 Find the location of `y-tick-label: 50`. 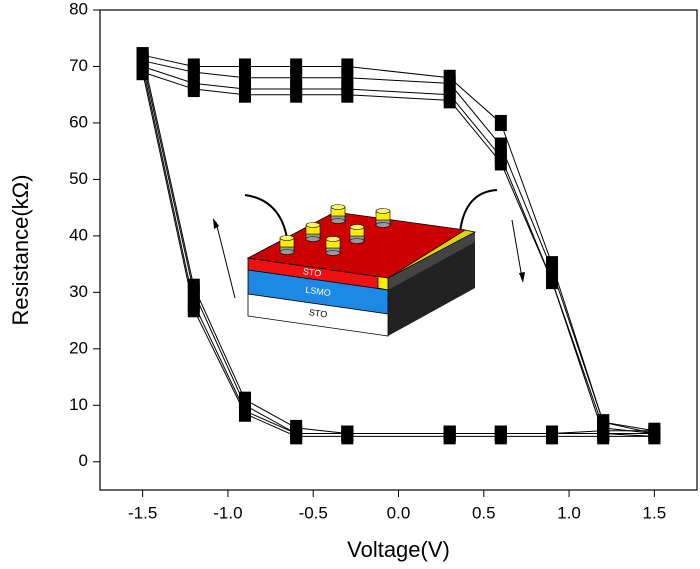

y-tick-label: 50 is located at coordinates (78, 178).